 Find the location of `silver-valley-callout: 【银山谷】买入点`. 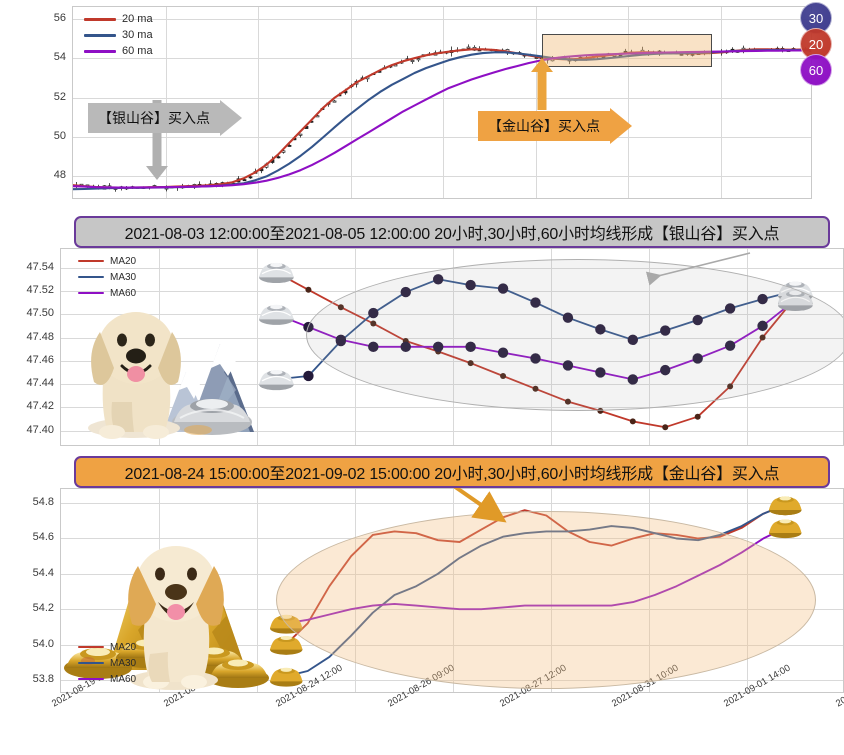

silver-valley-callout: 【银山谷】买入点 is located at coordinates (165, 118).